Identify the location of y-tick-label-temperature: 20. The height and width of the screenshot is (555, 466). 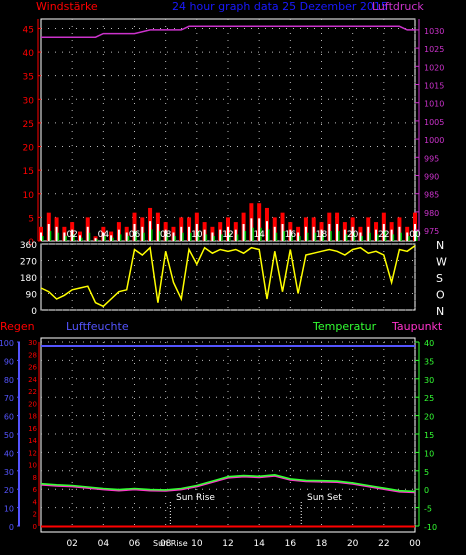
(429, 417).